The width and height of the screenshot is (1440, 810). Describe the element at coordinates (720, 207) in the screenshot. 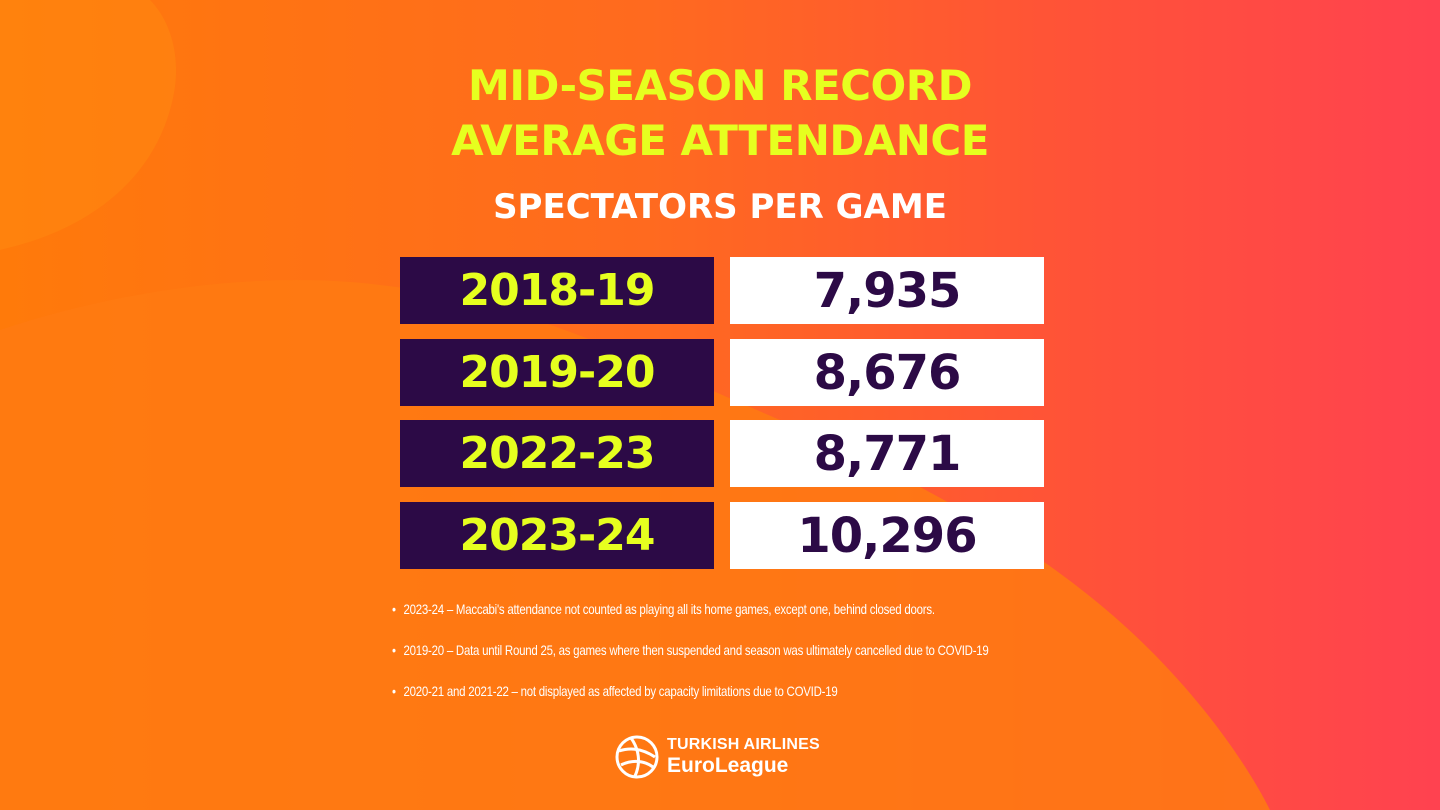

I see `chart-subtitle: SPECTATORS PER GAME` at that location.